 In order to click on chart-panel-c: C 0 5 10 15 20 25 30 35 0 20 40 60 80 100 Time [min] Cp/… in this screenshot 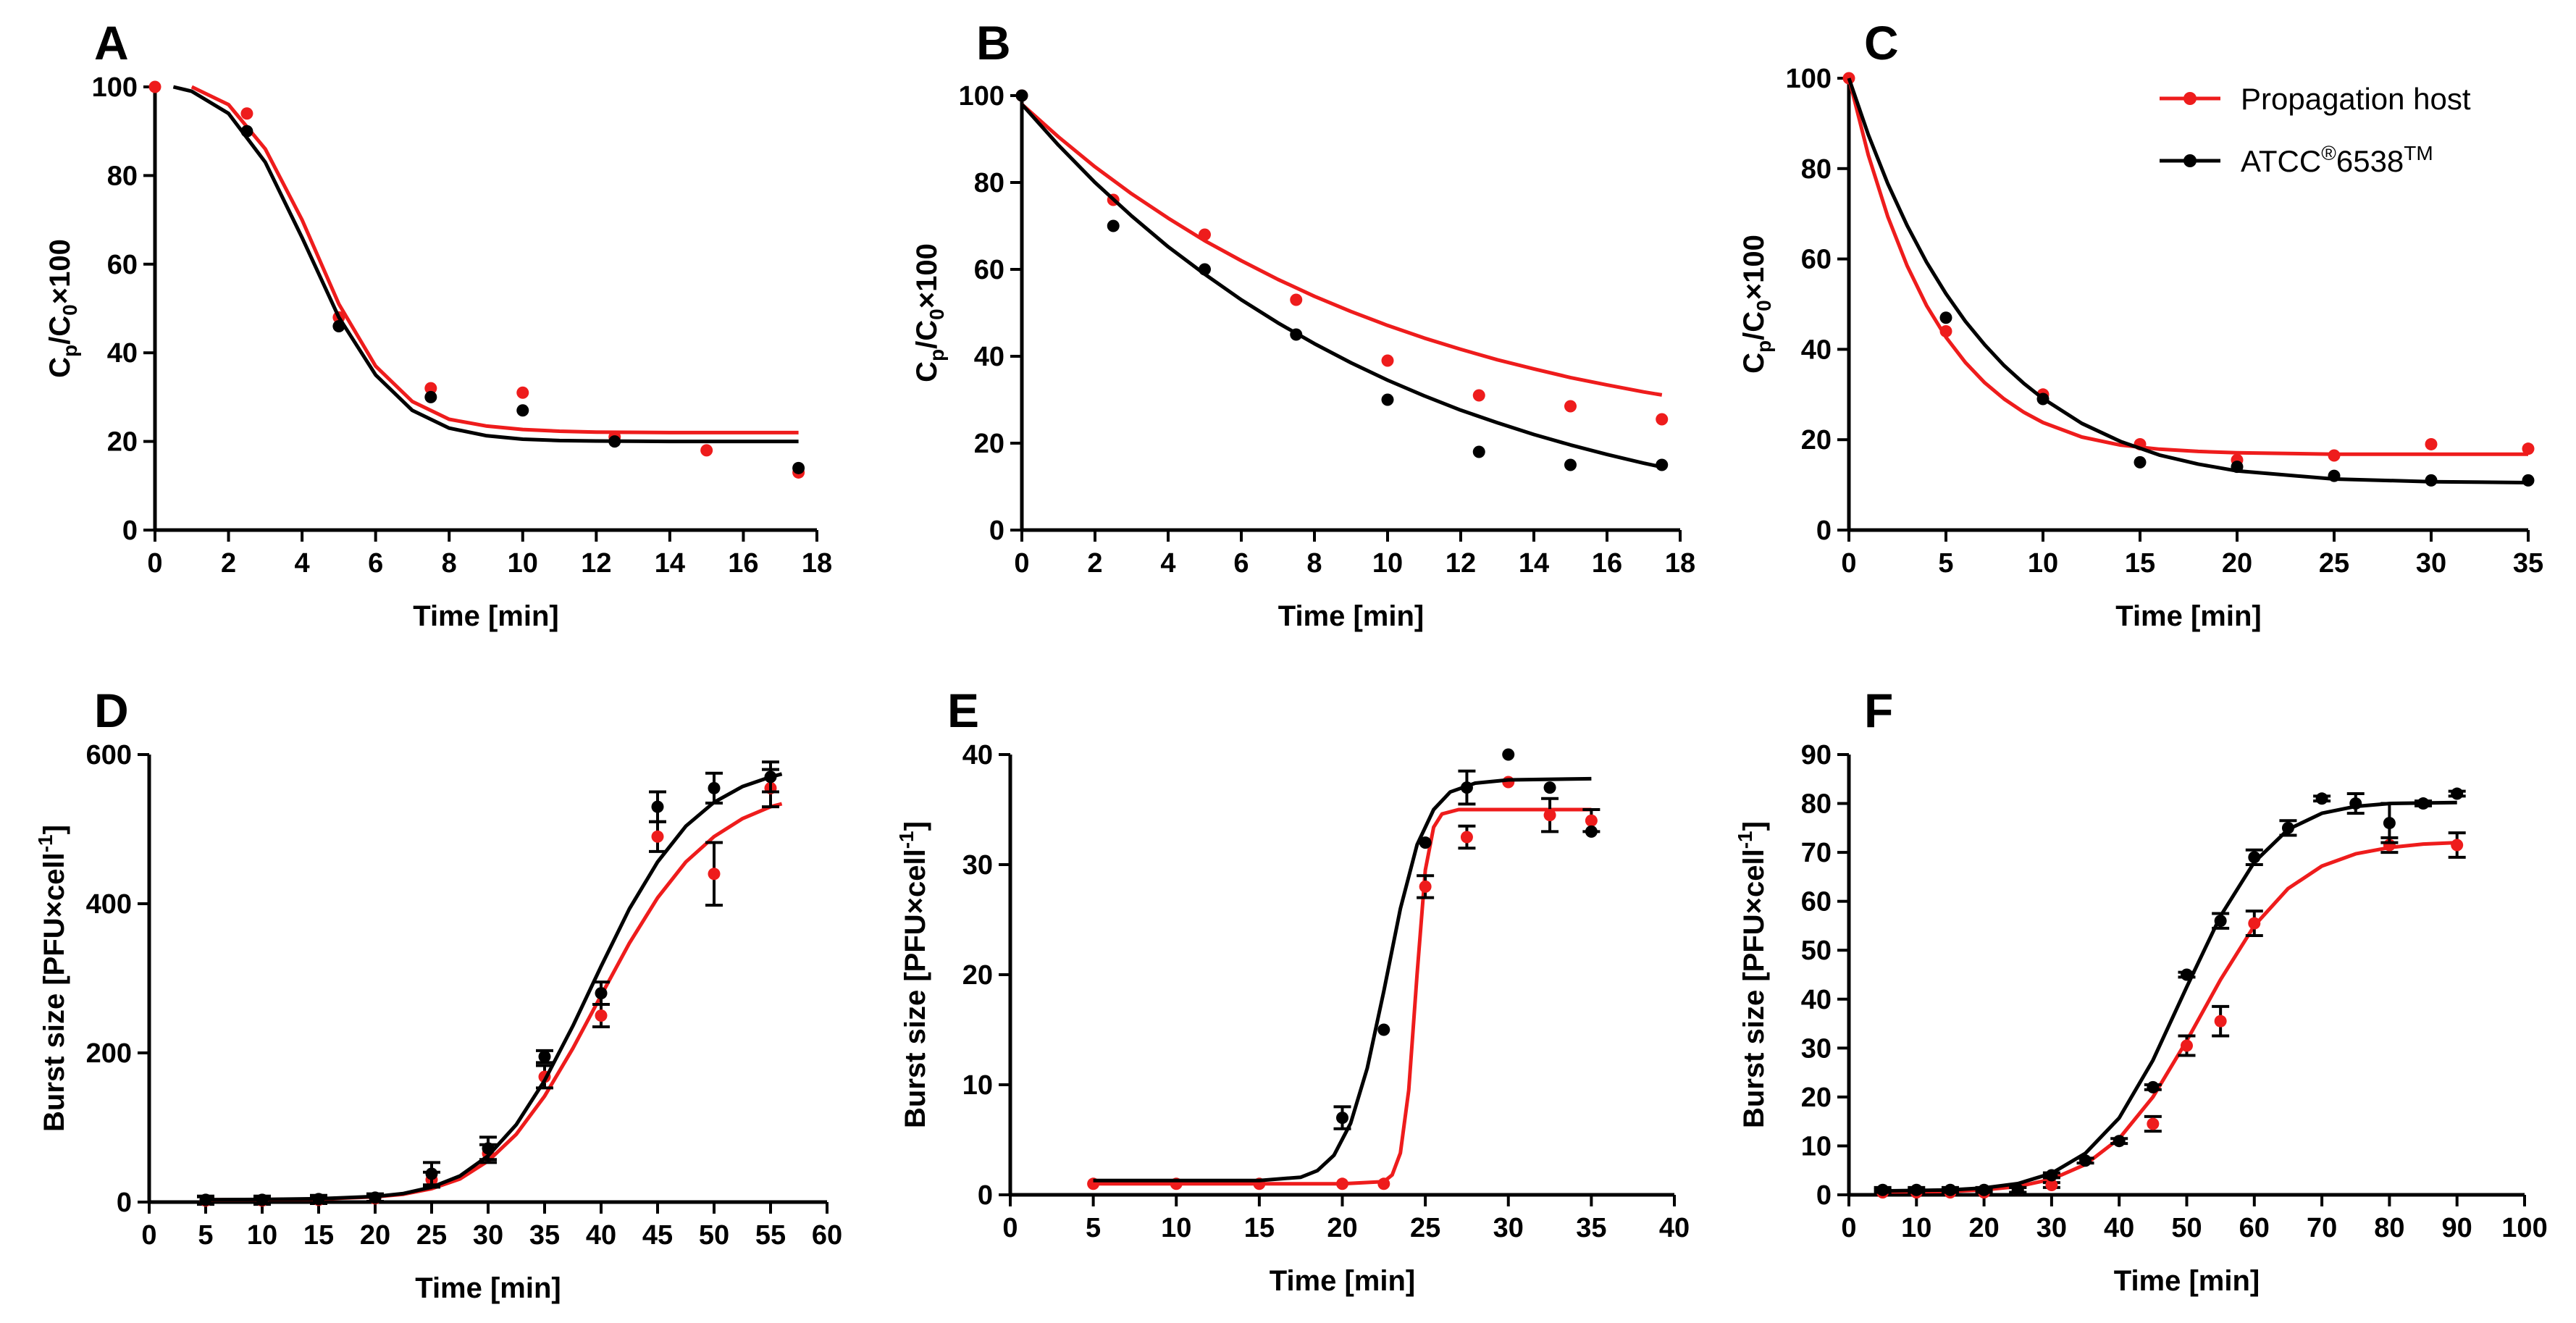, I will do `click(2140, 324)`.